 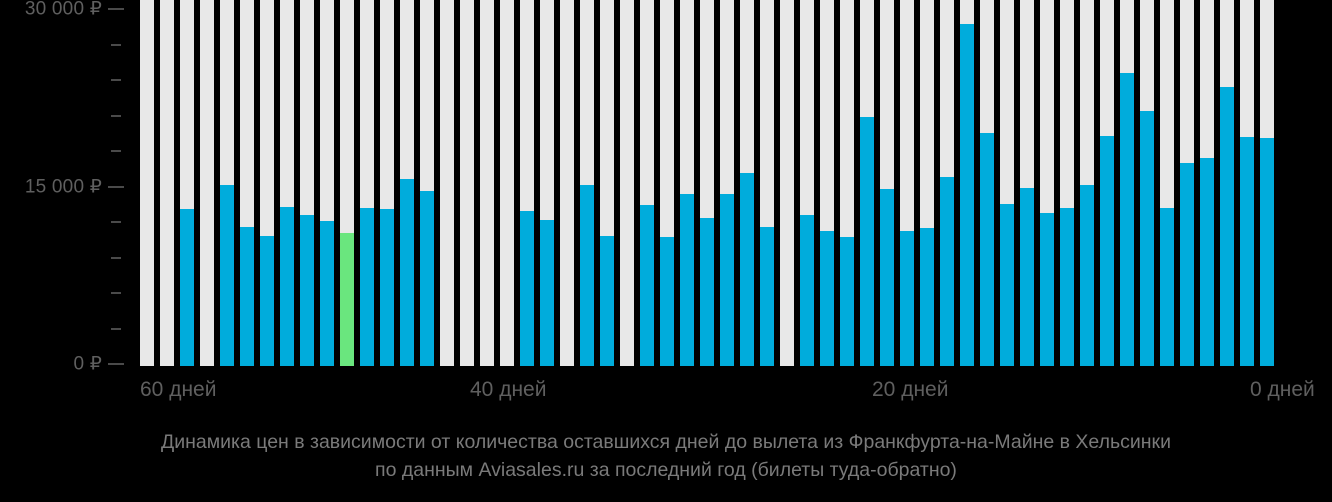 I want to click on bar-highlighted, so click(x=347, y=299).